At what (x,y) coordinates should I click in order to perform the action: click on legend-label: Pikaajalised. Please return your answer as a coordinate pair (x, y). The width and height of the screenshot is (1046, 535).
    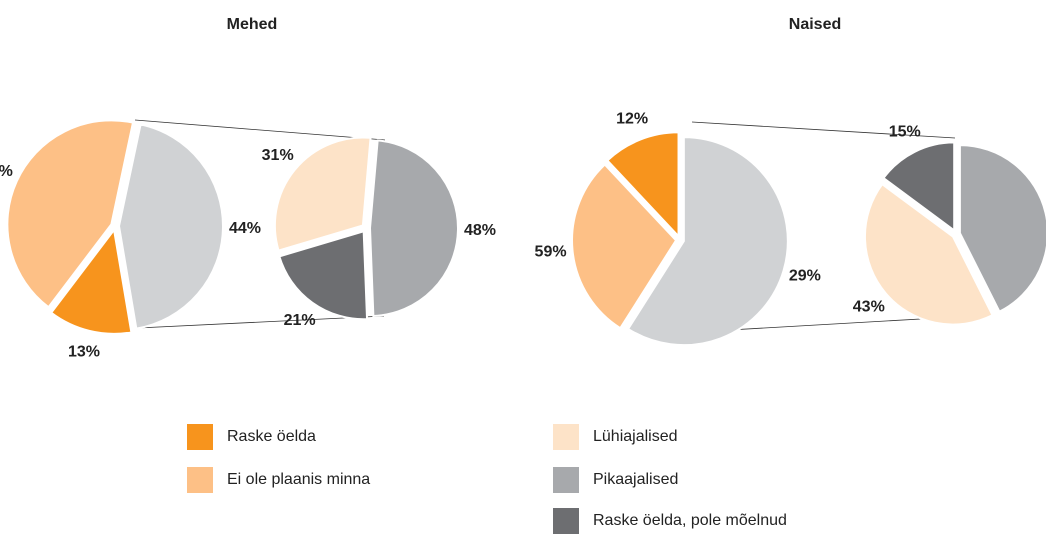
    Looking at the image, I should click on (635, 479).